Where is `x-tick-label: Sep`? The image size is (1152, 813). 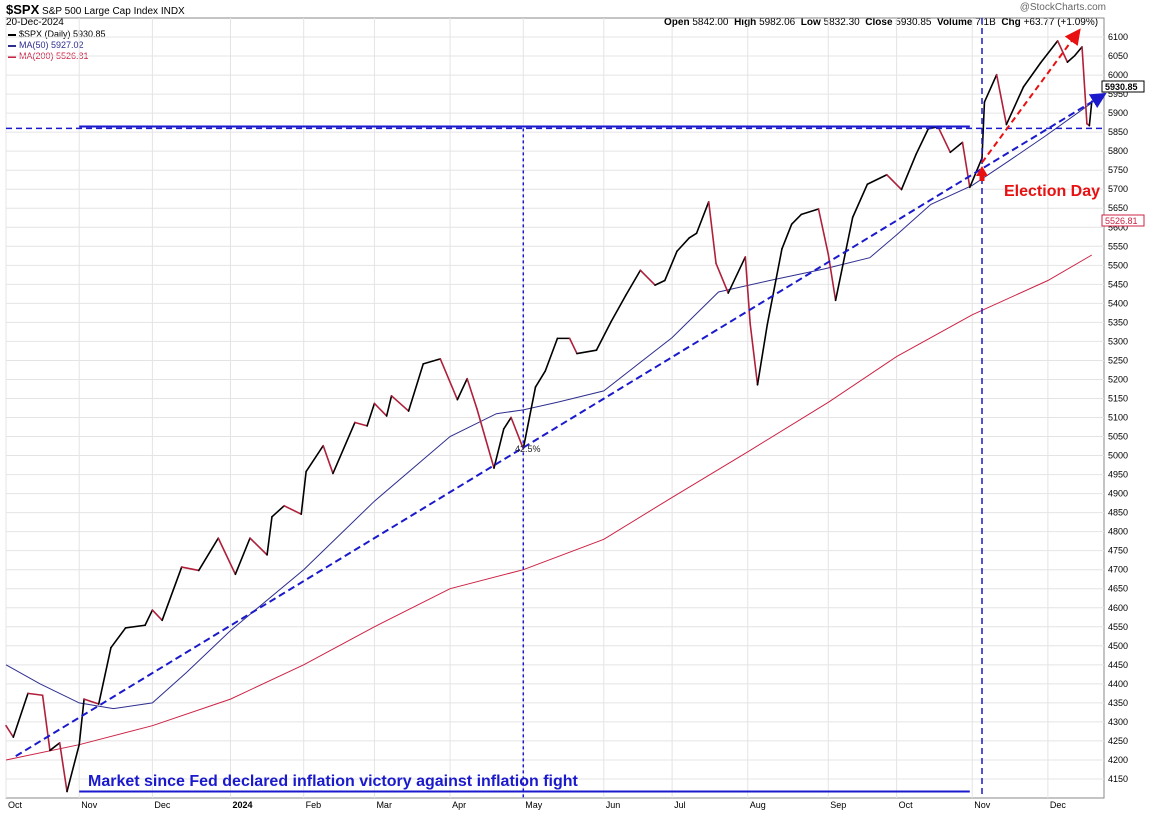 x-tick-label: Sep is located at coordinates (838, 805).